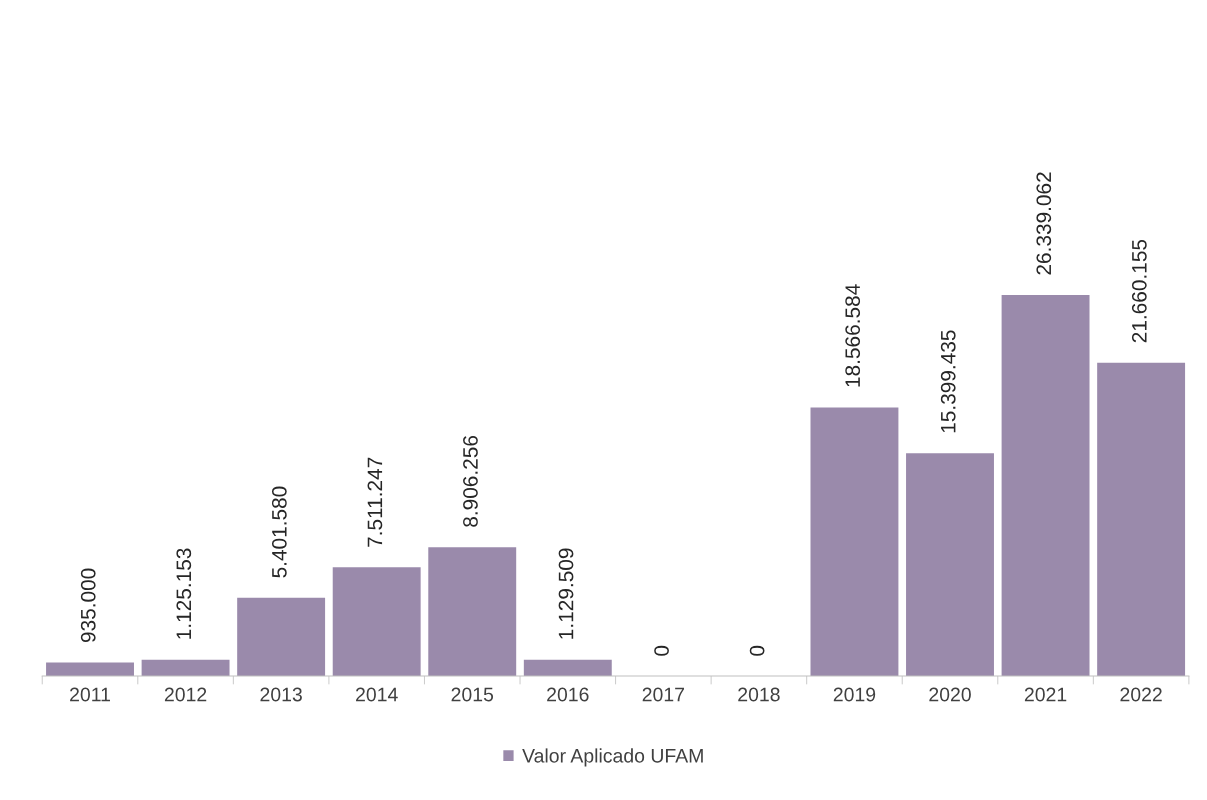  What do you see at coordinates (185, 694) in the screenshot?
I see `x-tick-label: 2012` at bounding box center [185, 694].